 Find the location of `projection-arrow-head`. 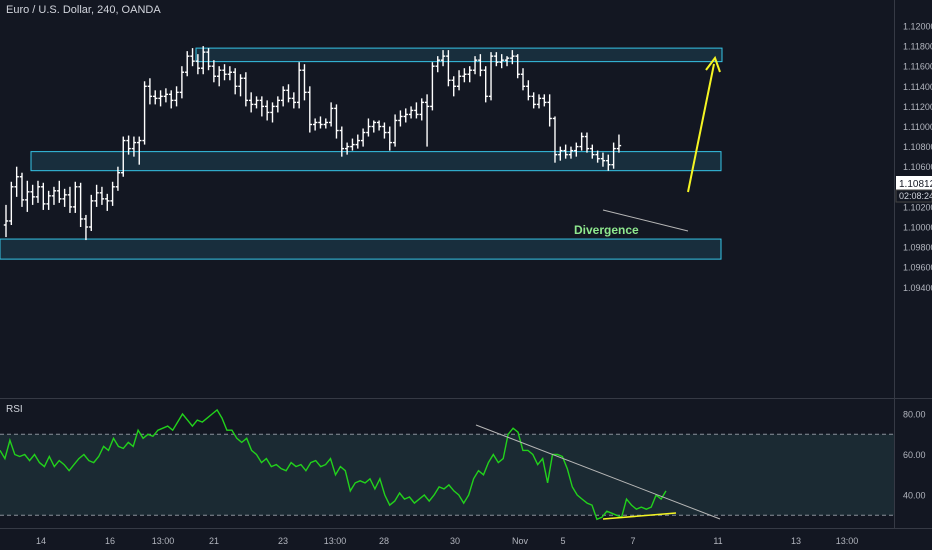

projection-arrow-head is located at coordinates (713, 64).